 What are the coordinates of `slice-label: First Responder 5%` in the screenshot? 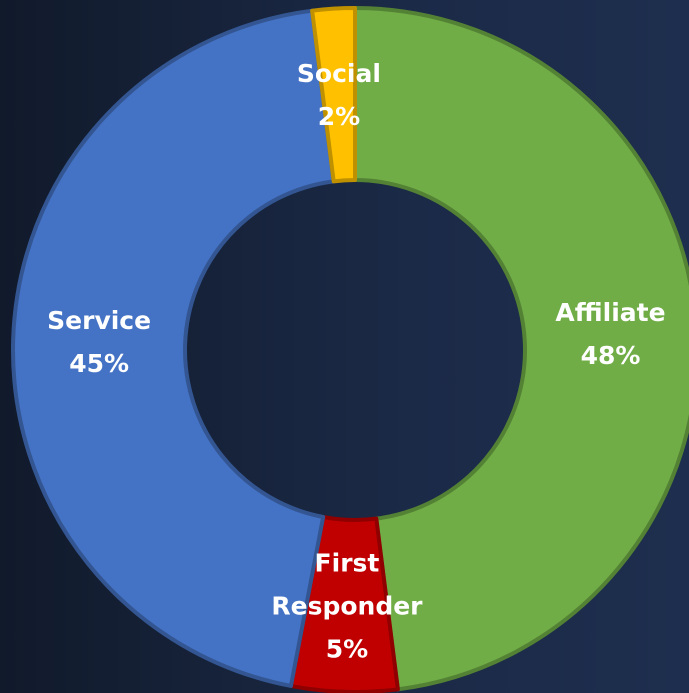 It's located at (347, 605).